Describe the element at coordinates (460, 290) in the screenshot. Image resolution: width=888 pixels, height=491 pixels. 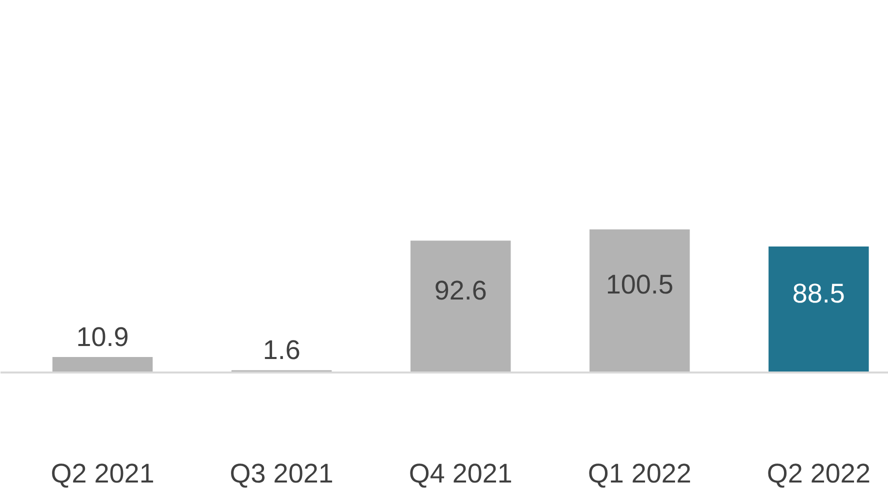
I see `data-label: 92.6` at that location.